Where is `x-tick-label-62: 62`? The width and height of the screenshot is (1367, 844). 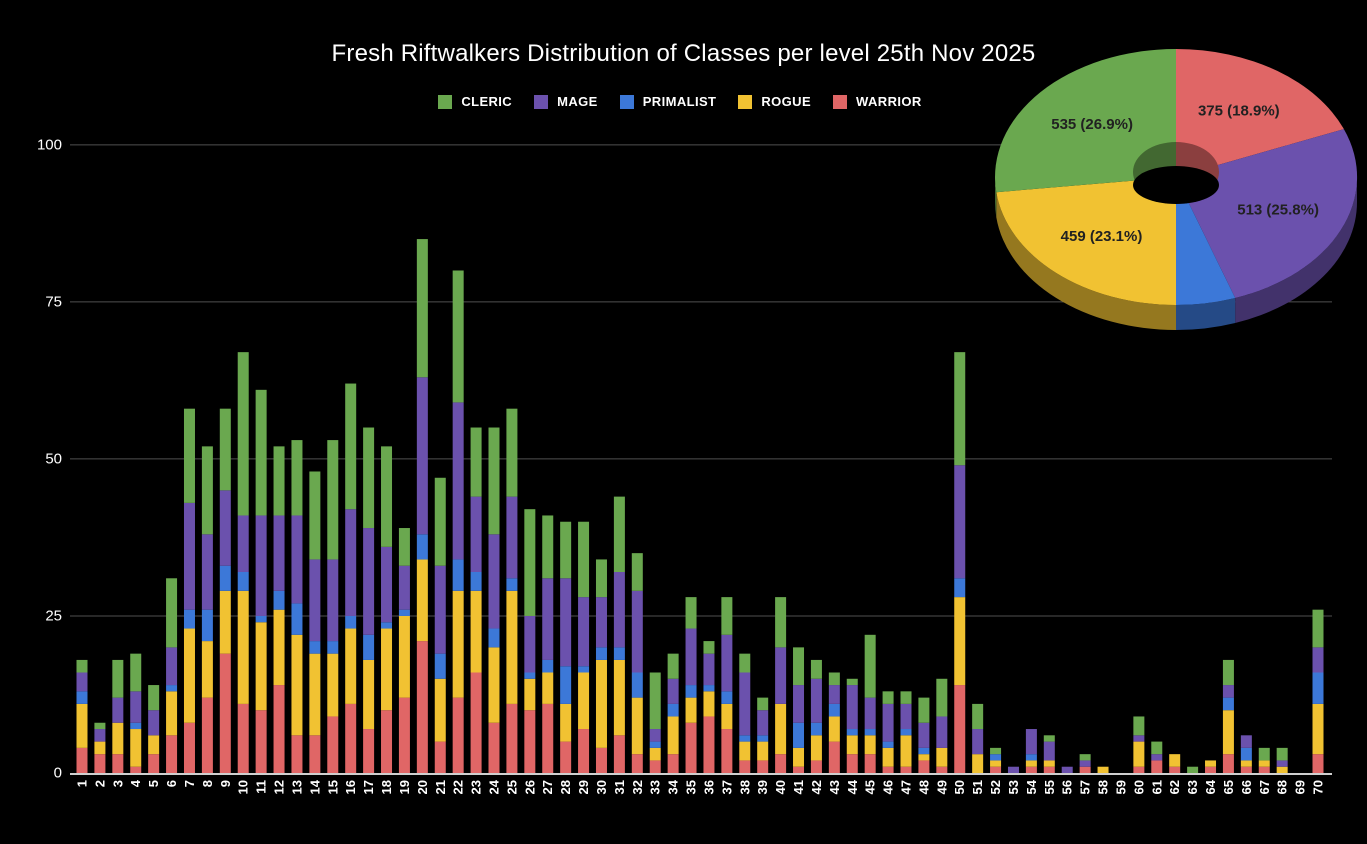
x-tick-label-62: 62 is located at coordinates (1174, 787).